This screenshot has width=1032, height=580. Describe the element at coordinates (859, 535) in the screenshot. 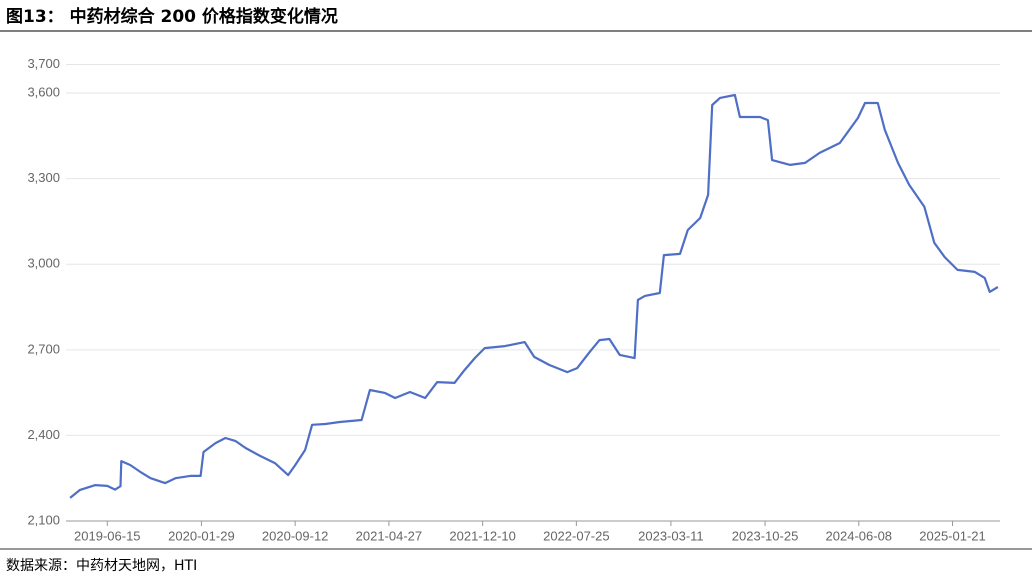

I see `x-tick-label: 2024-06-08` at that location.